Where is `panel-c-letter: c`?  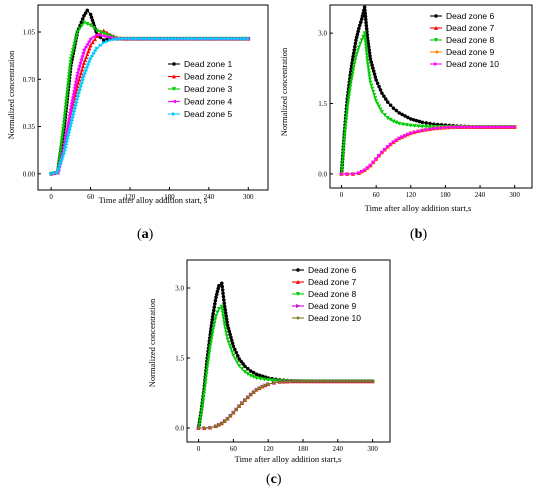
panel-c-letter: c is located at coordinates (274, 479).